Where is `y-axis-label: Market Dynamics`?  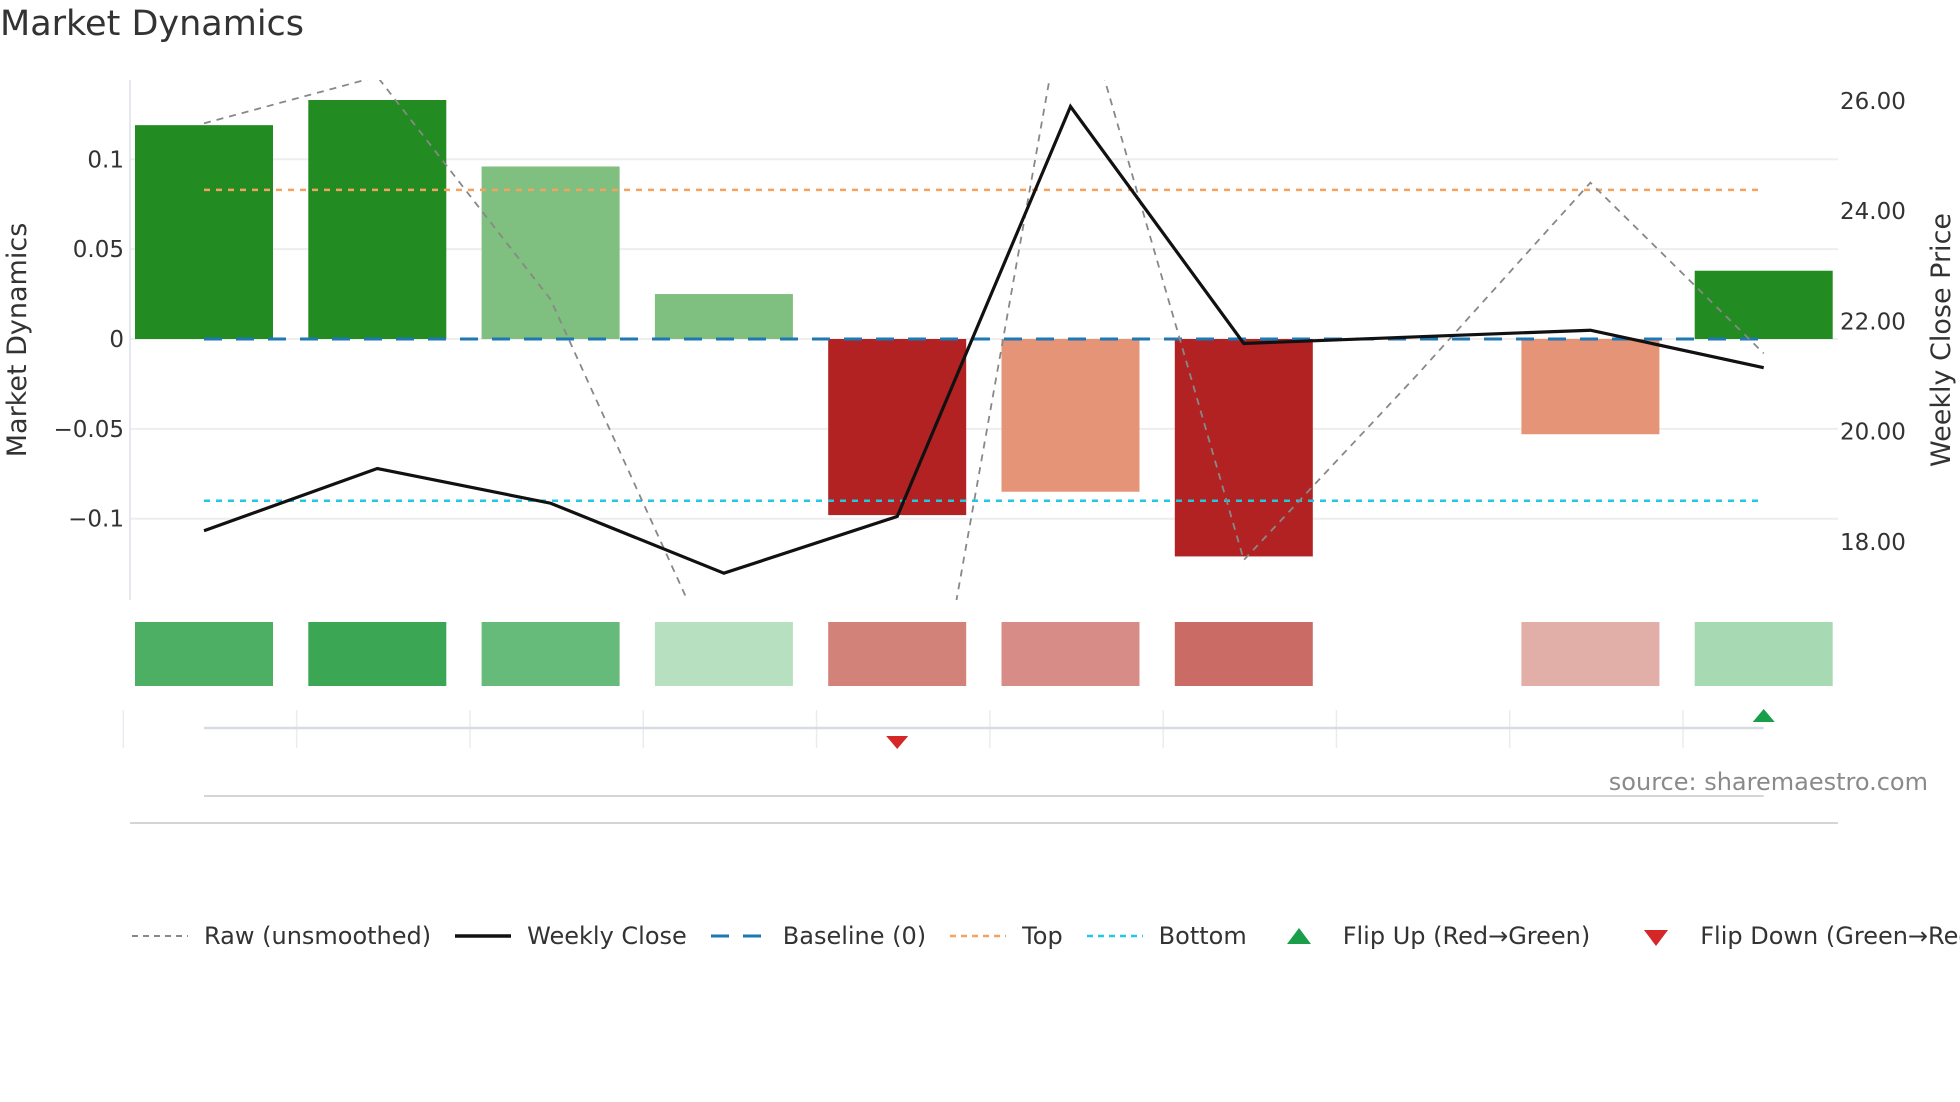
y-axis-label: Market Dynamics is located at coordinates (17, 340).